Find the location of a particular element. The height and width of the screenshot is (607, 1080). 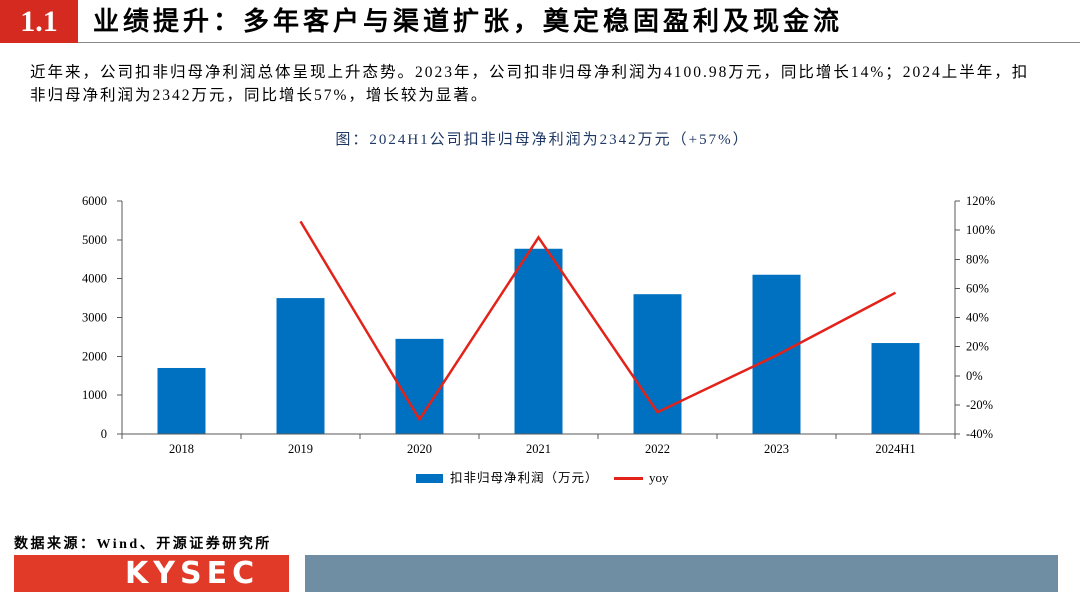

kysec-logo: KYSEC is located at coordinates (151, 573).